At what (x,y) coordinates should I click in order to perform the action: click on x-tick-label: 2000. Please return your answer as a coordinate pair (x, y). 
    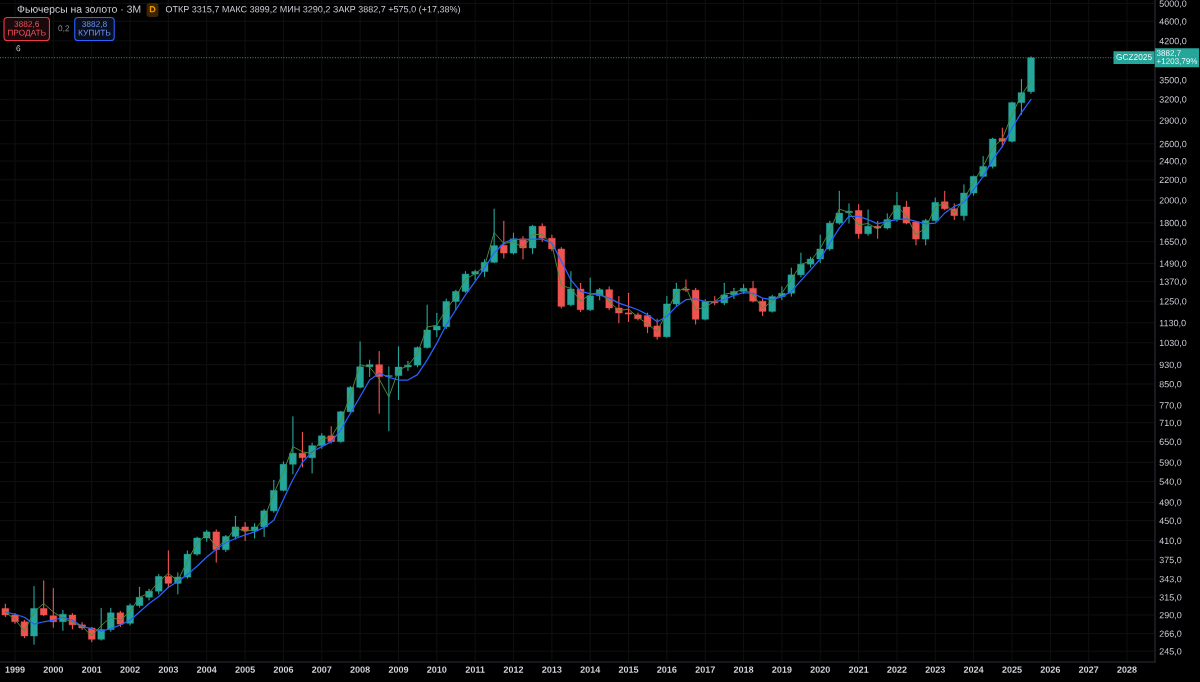
    Looking at the image, I should click on (53, 669).